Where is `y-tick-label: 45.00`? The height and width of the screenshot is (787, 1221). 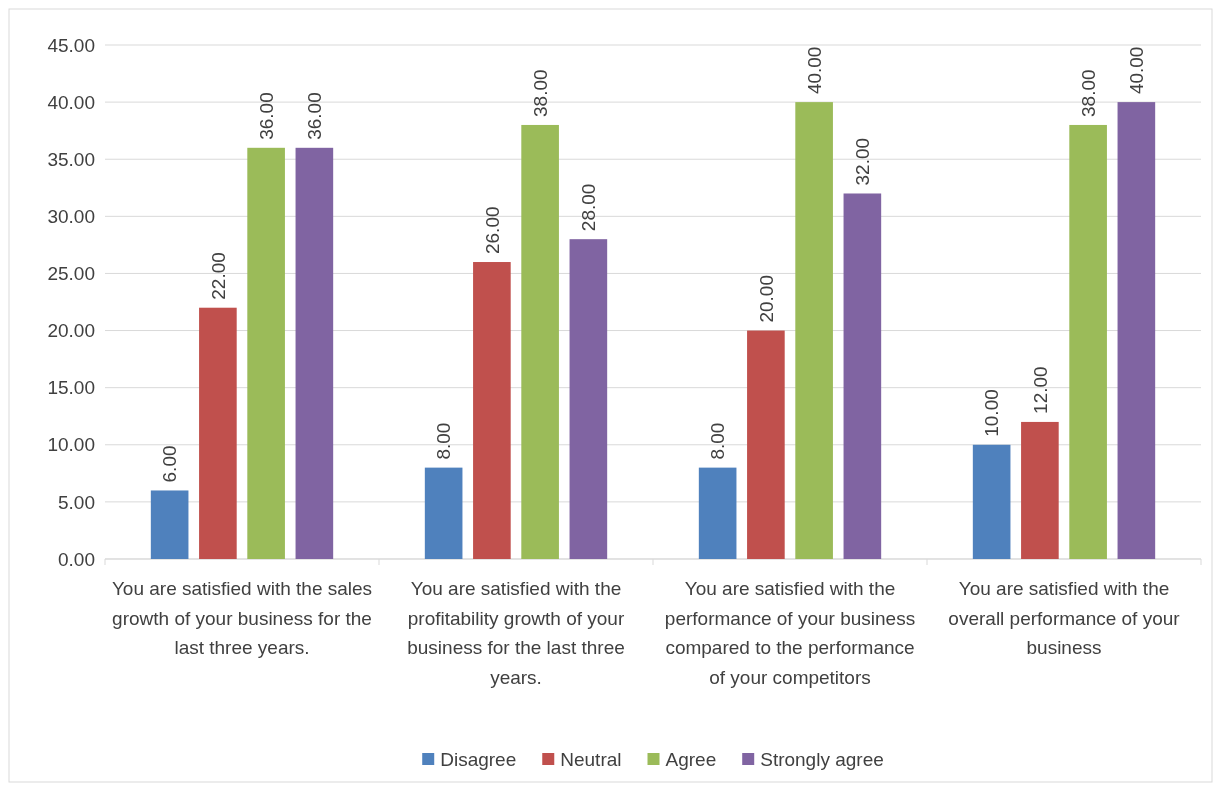 y-tick-label: 45.00 is located at coordinates (71, 45).